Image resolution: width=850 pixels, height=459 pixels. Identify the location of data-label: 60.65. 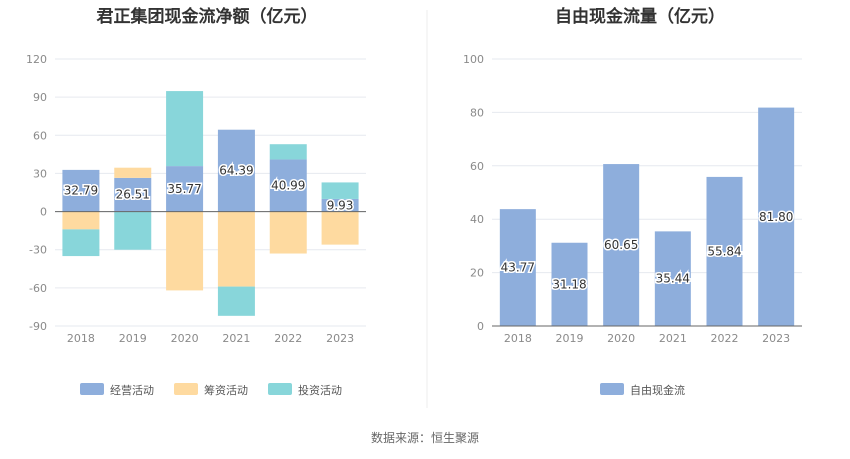
(621, 245).